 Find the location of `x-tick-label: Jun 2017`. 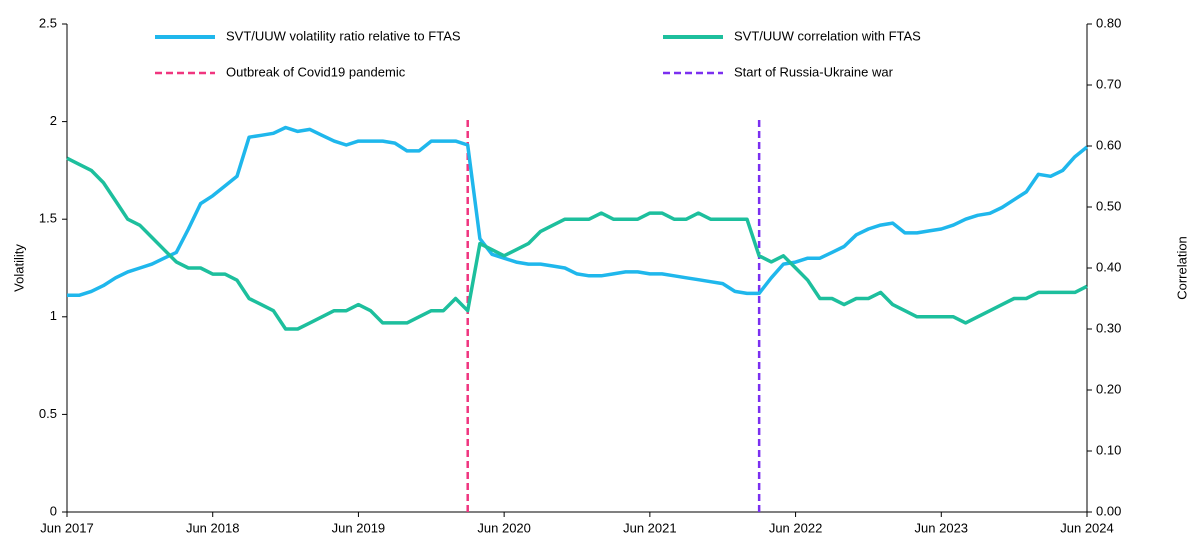

x-tick-label: Jun 2017 is located at coordinates (67, 527).